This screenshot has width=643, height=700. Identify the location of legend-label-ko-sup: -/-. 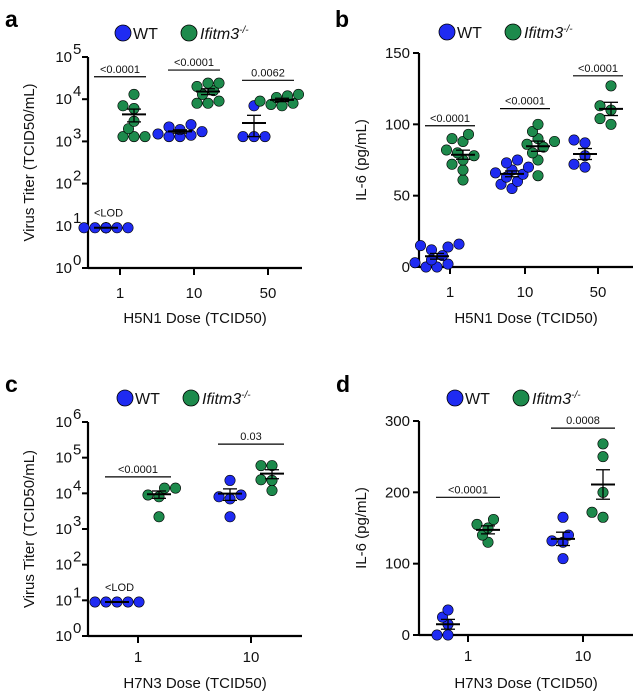
(246, 395).